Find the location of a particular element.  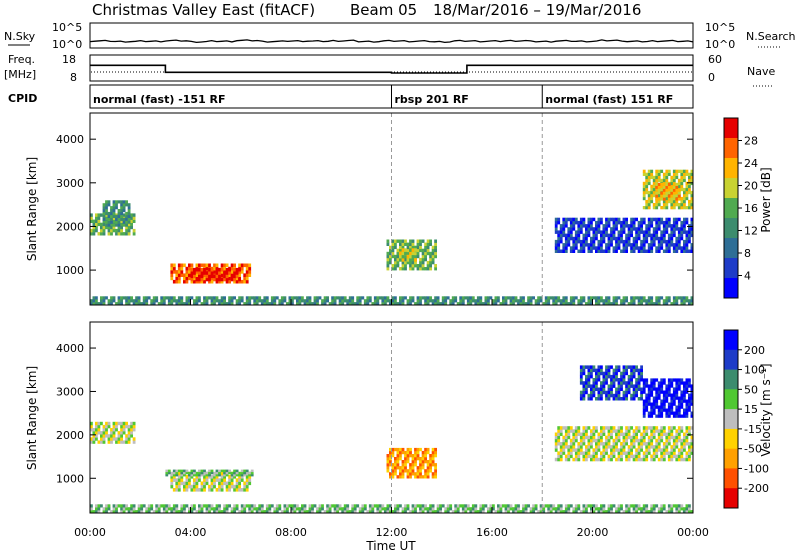

noise-search-label: N.Search is located at coordinates (771, 36).